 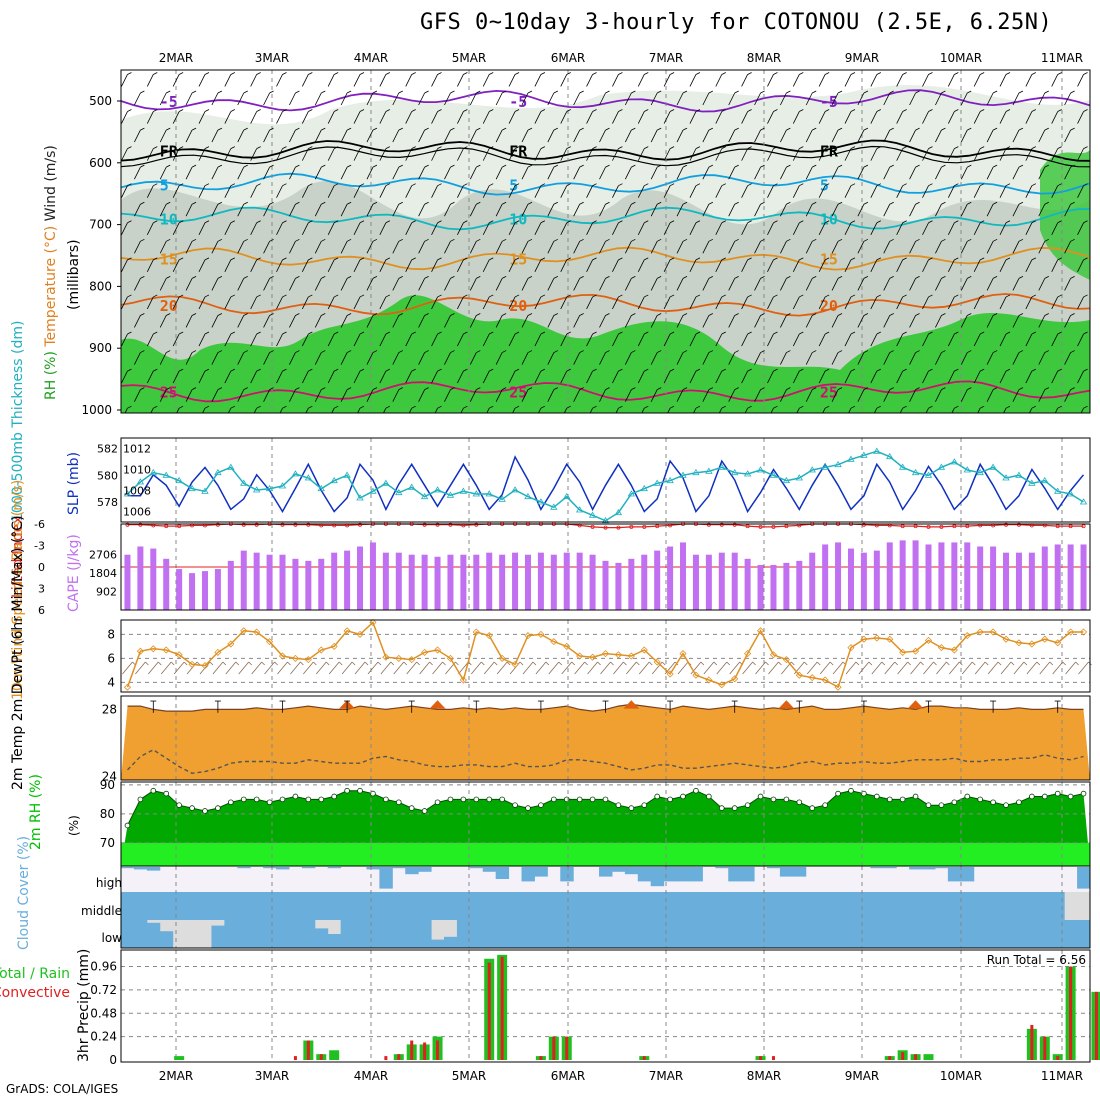 I want to click on thickness-tick-label: 582, so click(x=107, y=449).